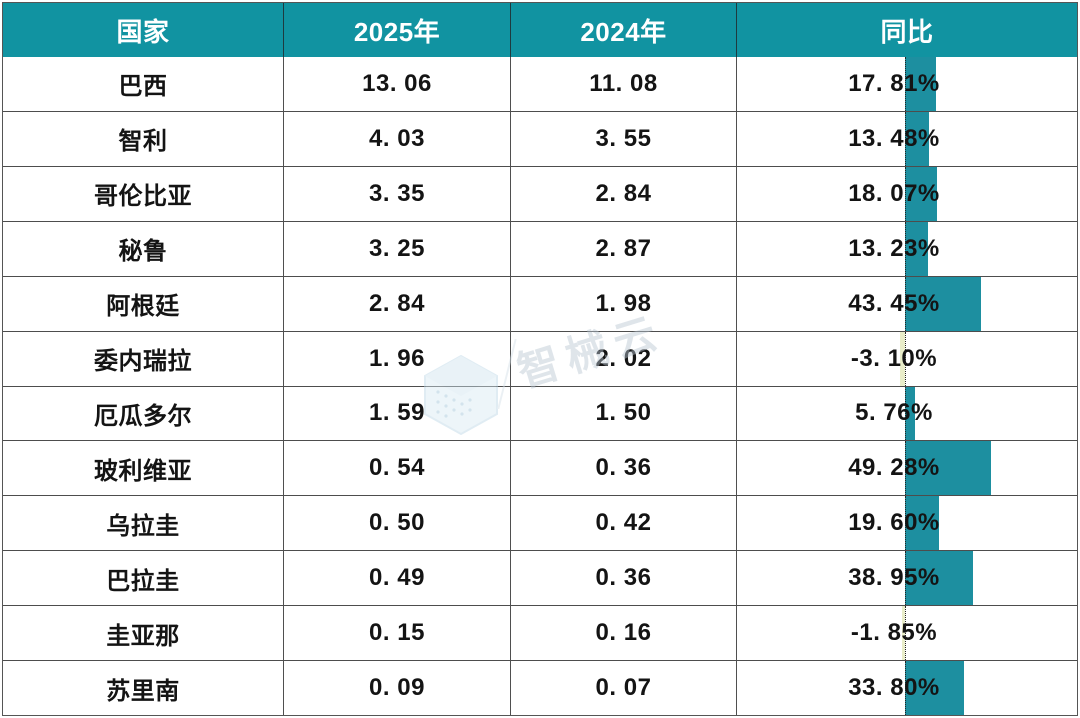 The image size is (1080, 718). I want to click on value-2024-cell: 1. 50, so click(623, 413).